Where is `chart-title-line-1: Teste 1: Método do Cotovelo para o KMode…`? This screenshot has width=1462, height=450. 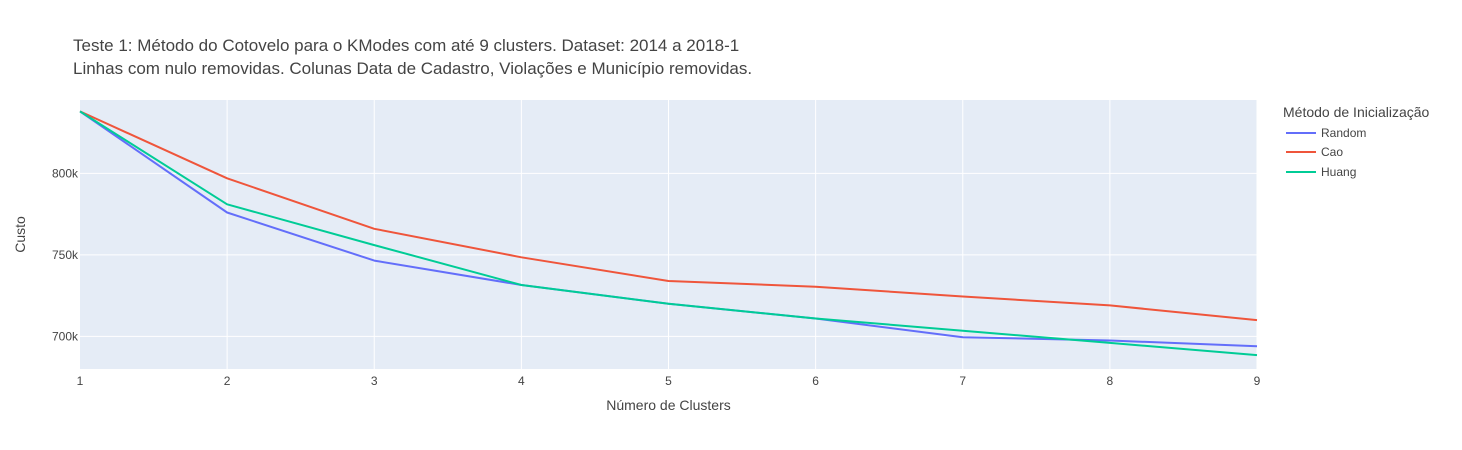
chart-title-line-1: Teste 1: Método do Cotovelo para o KMode… is located at coordinates (406, 45).